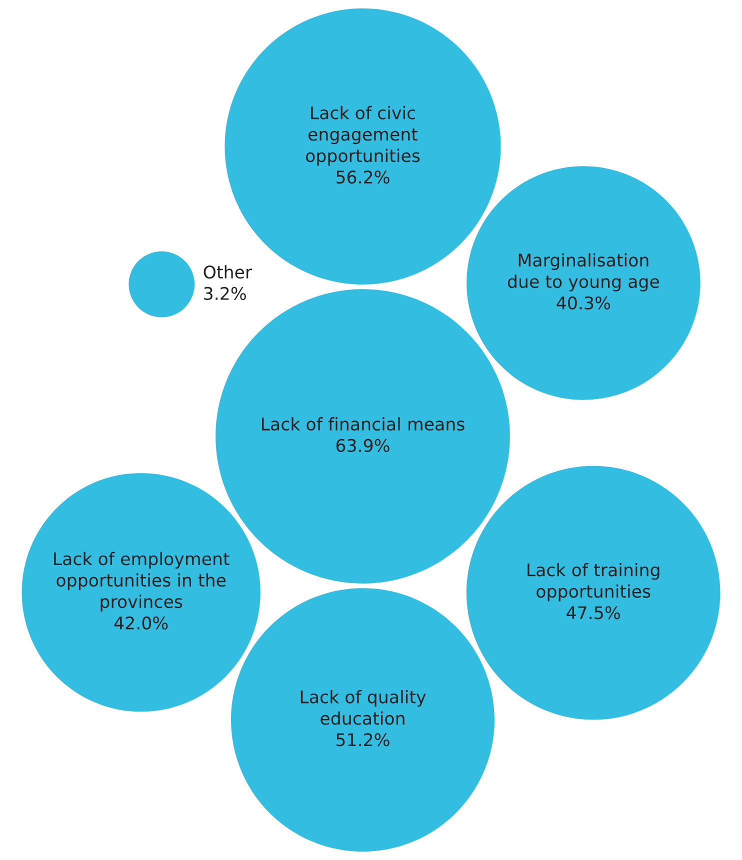 Image resolution: width=742 pixels, height=860 pixels. Describe the element at coordinates (363, 136) in the screenshot. I see `category-label: Lack of civic engagement opportunities` at that location.